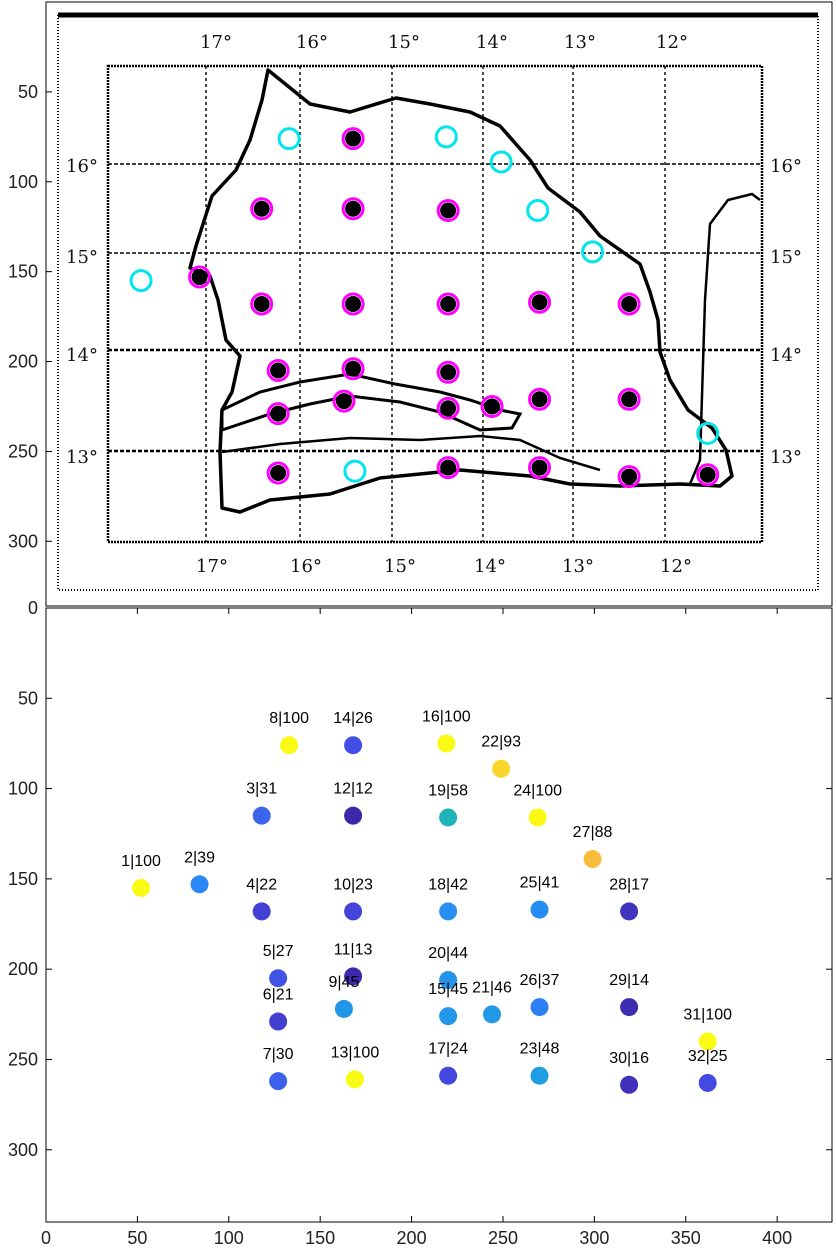 The image size is (836, 1250). What do you see at coordinates (23, 879) in the screenshot?
I see `y-tick-label: 150` at bounding box center [23, 879].